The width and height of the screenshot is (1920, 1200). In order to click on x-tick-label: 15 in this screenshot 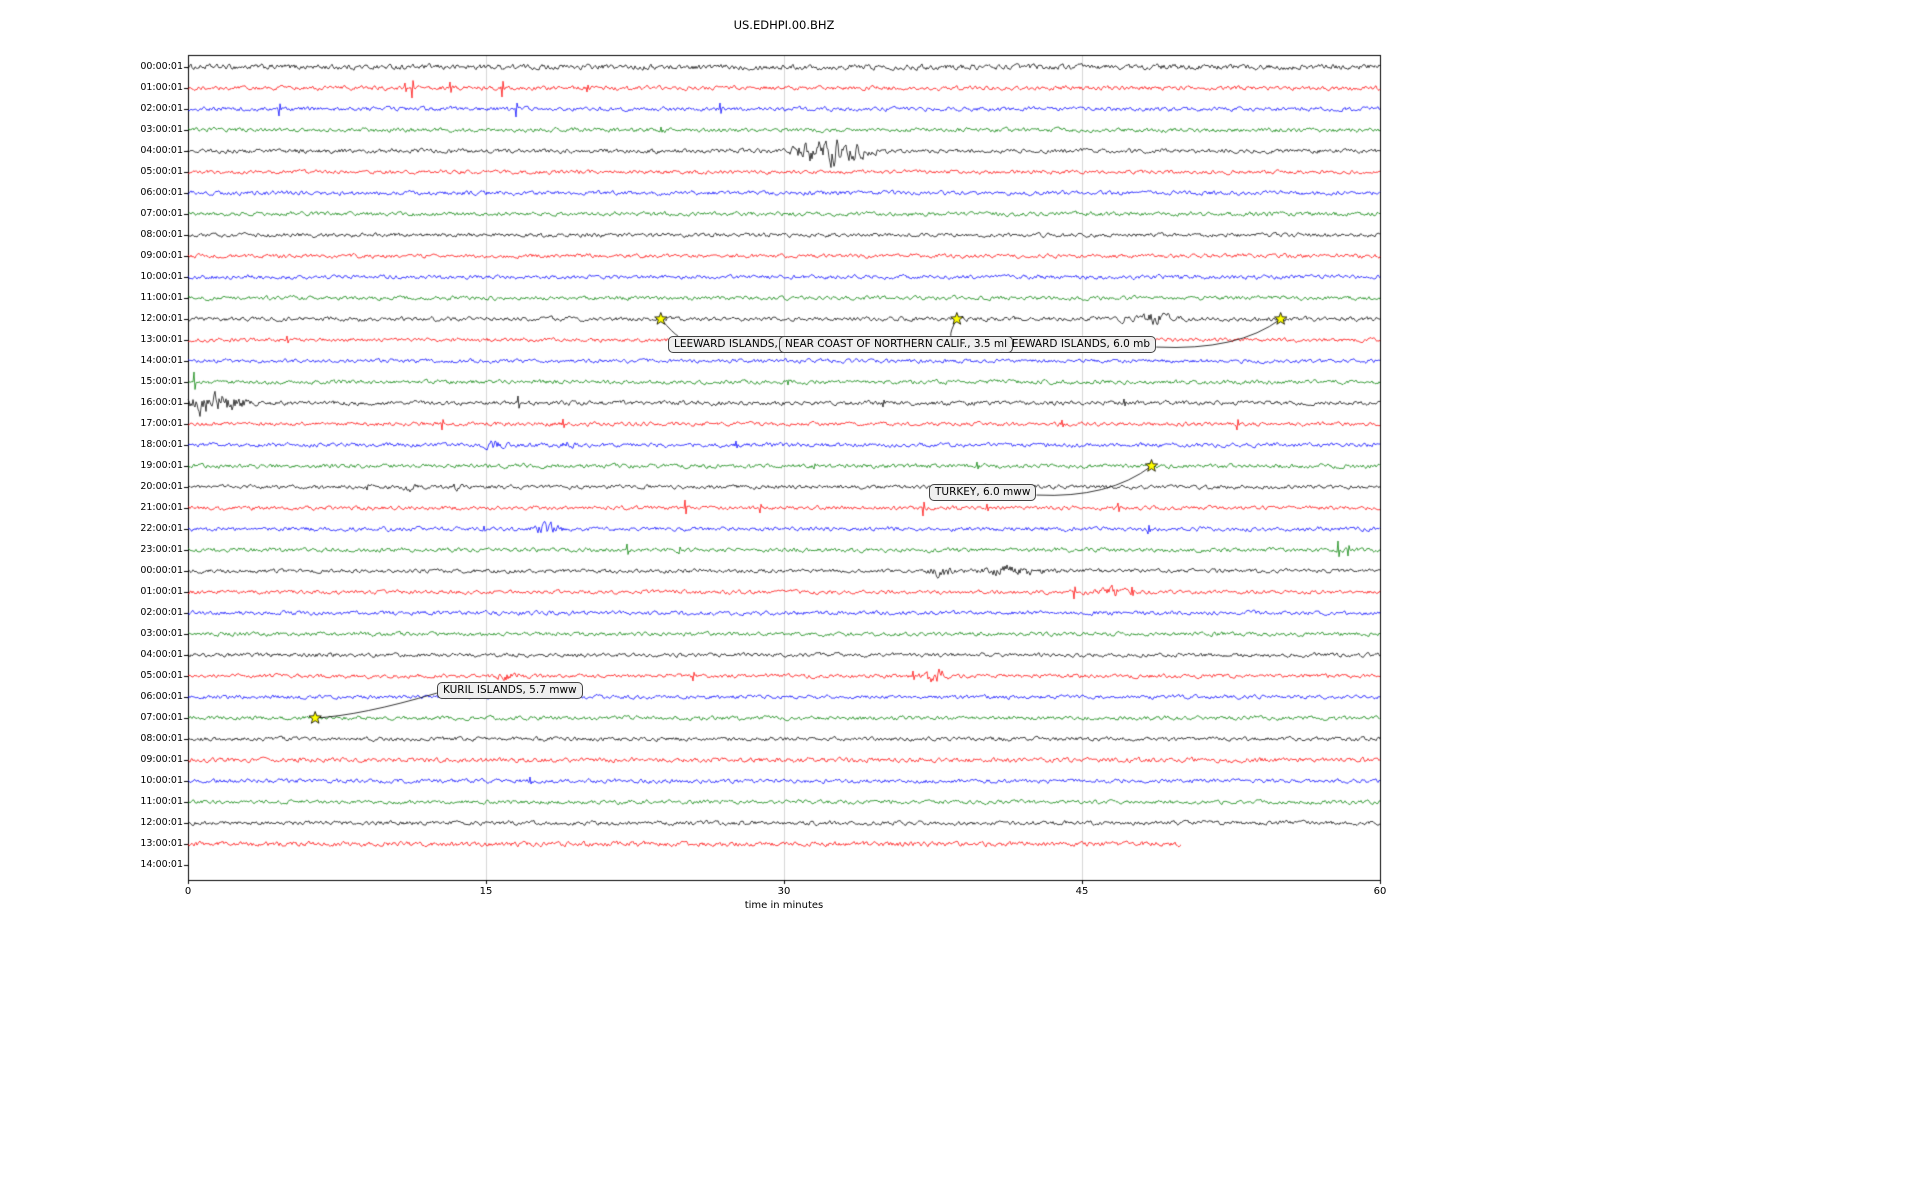, I will do `click(486, 891)`.